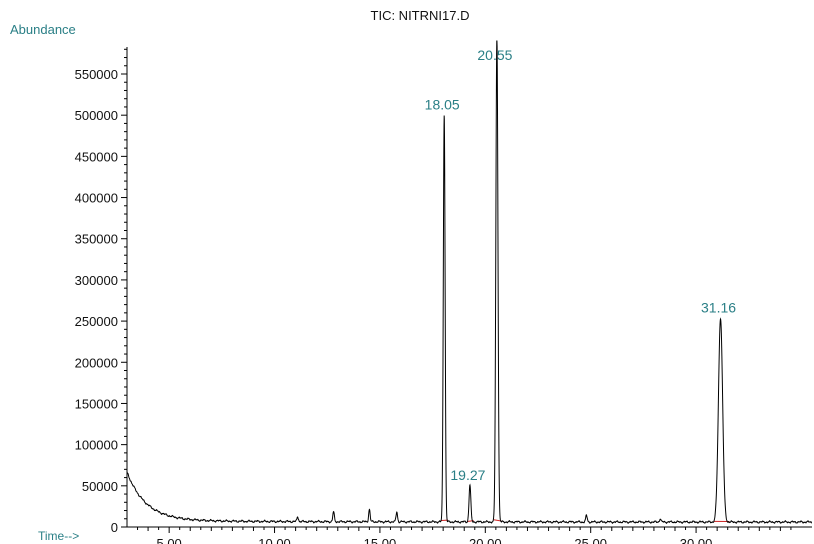  Describe the element at coordinates (420, 15) in the screenshot. I see `chart-title: TIC: NITRNI17.D` at that location.